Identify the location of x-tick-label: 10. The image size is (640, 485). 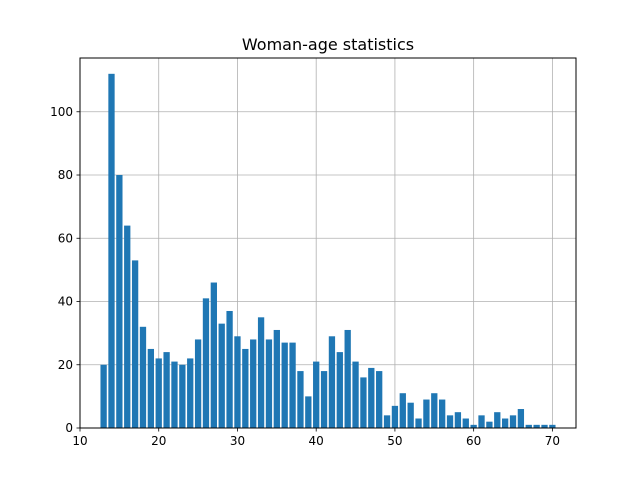
(79, 441).